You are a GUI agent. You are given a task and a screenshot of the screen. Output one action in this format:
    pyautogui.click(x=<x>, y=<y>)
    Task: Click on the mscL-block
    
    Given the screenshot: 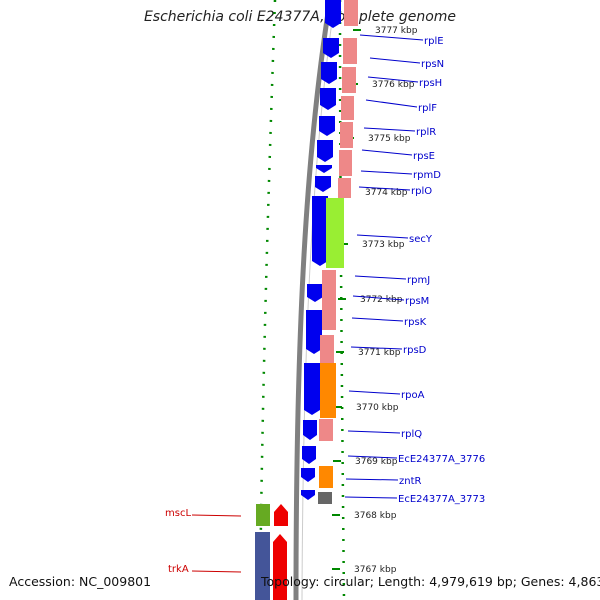 What is the action you would take?
    pyautogui.click(x=263, y=515)
    